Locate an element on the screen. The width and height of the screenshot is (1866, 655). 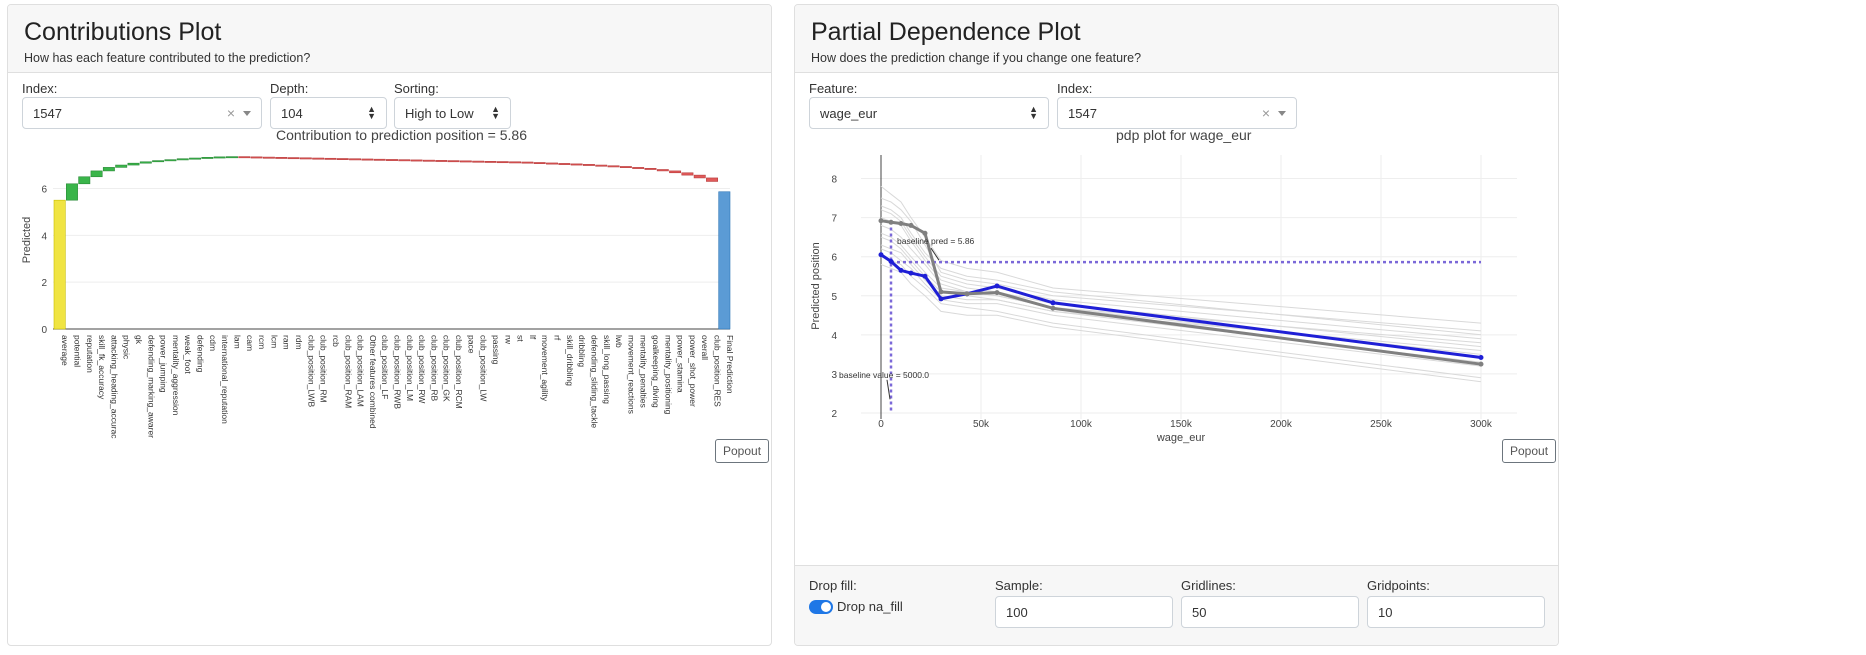
gridlines-label: Gridlines: is located at coordinates (1208, 585).